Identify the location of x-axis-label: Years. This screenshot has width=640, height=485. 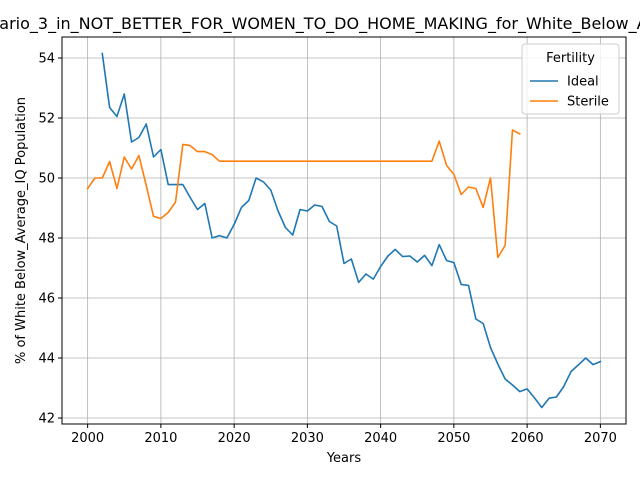
(344, 458).